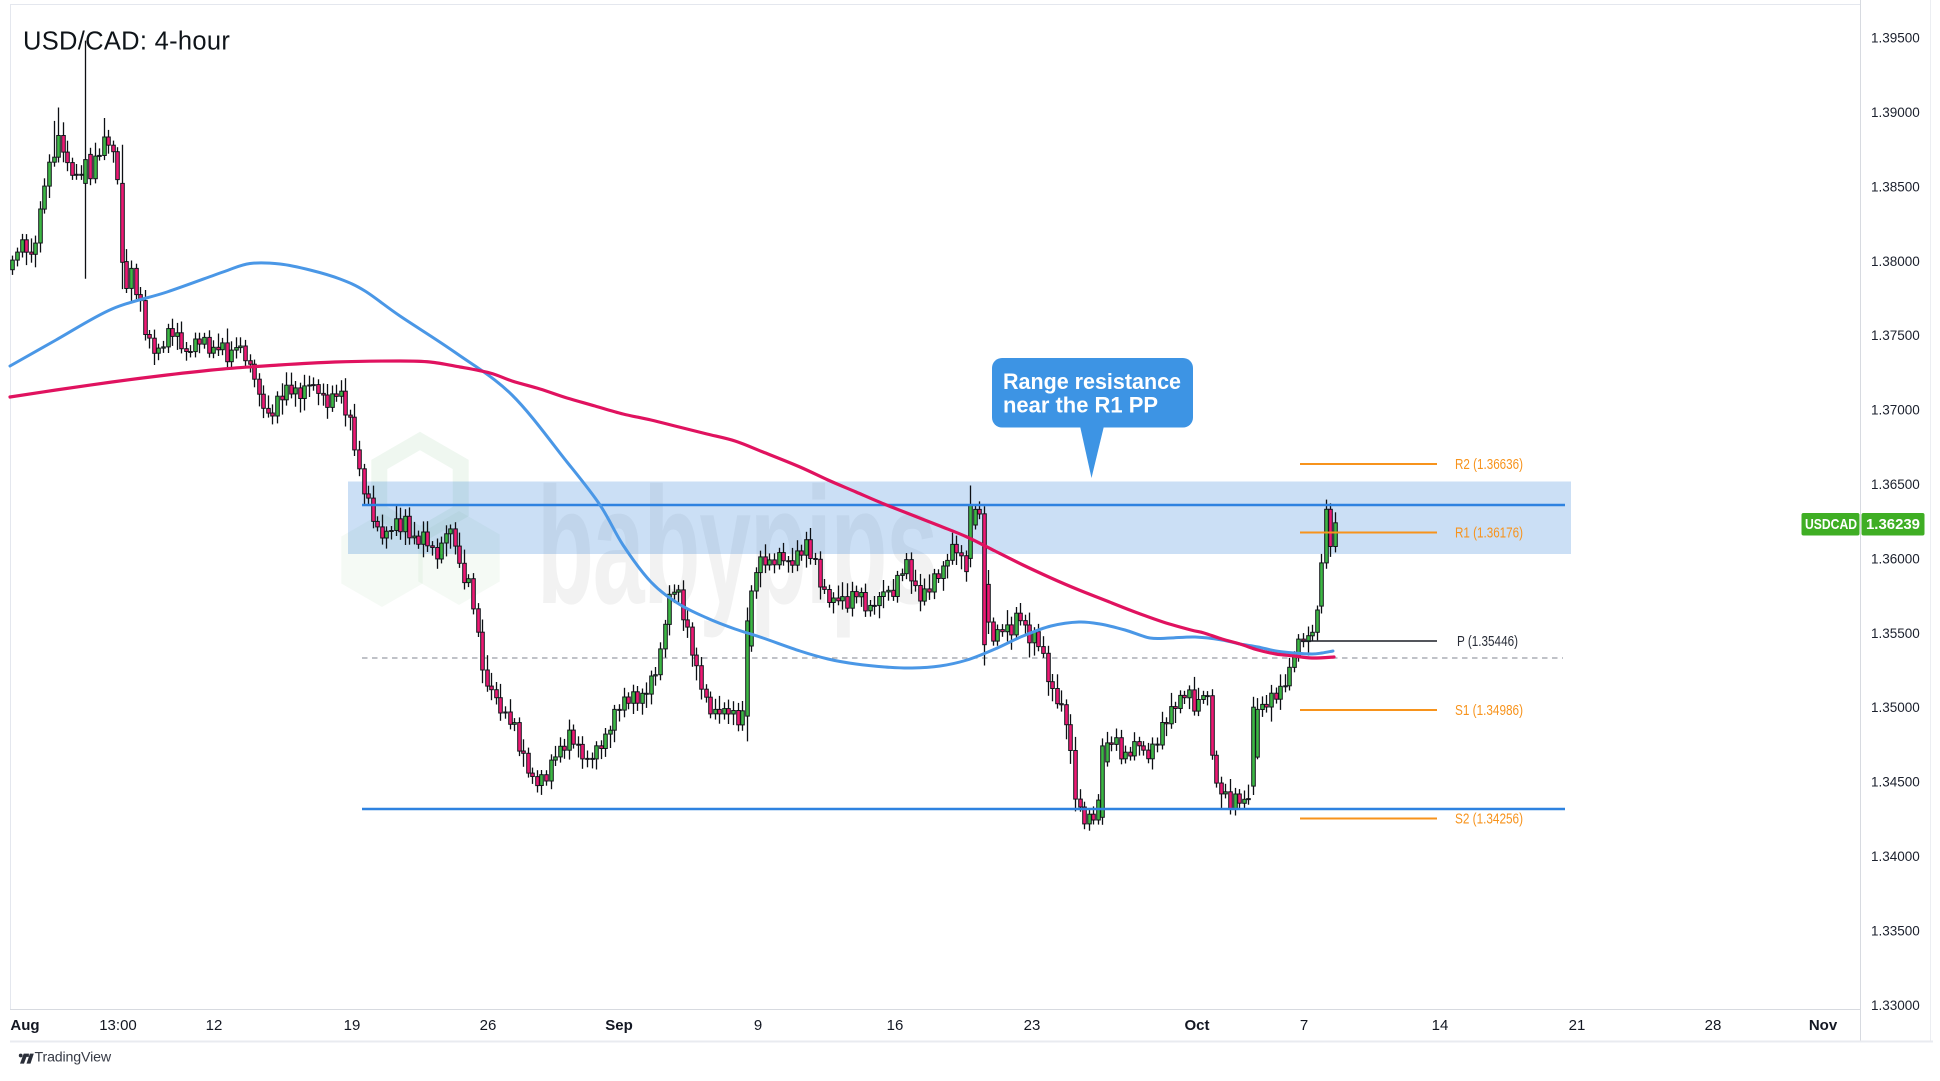 This screenshot has width=1940, height=1081. Describe the element at coordinates (1092, 381) in the screenshot. I see `svg-text: Range resistance` at that location.